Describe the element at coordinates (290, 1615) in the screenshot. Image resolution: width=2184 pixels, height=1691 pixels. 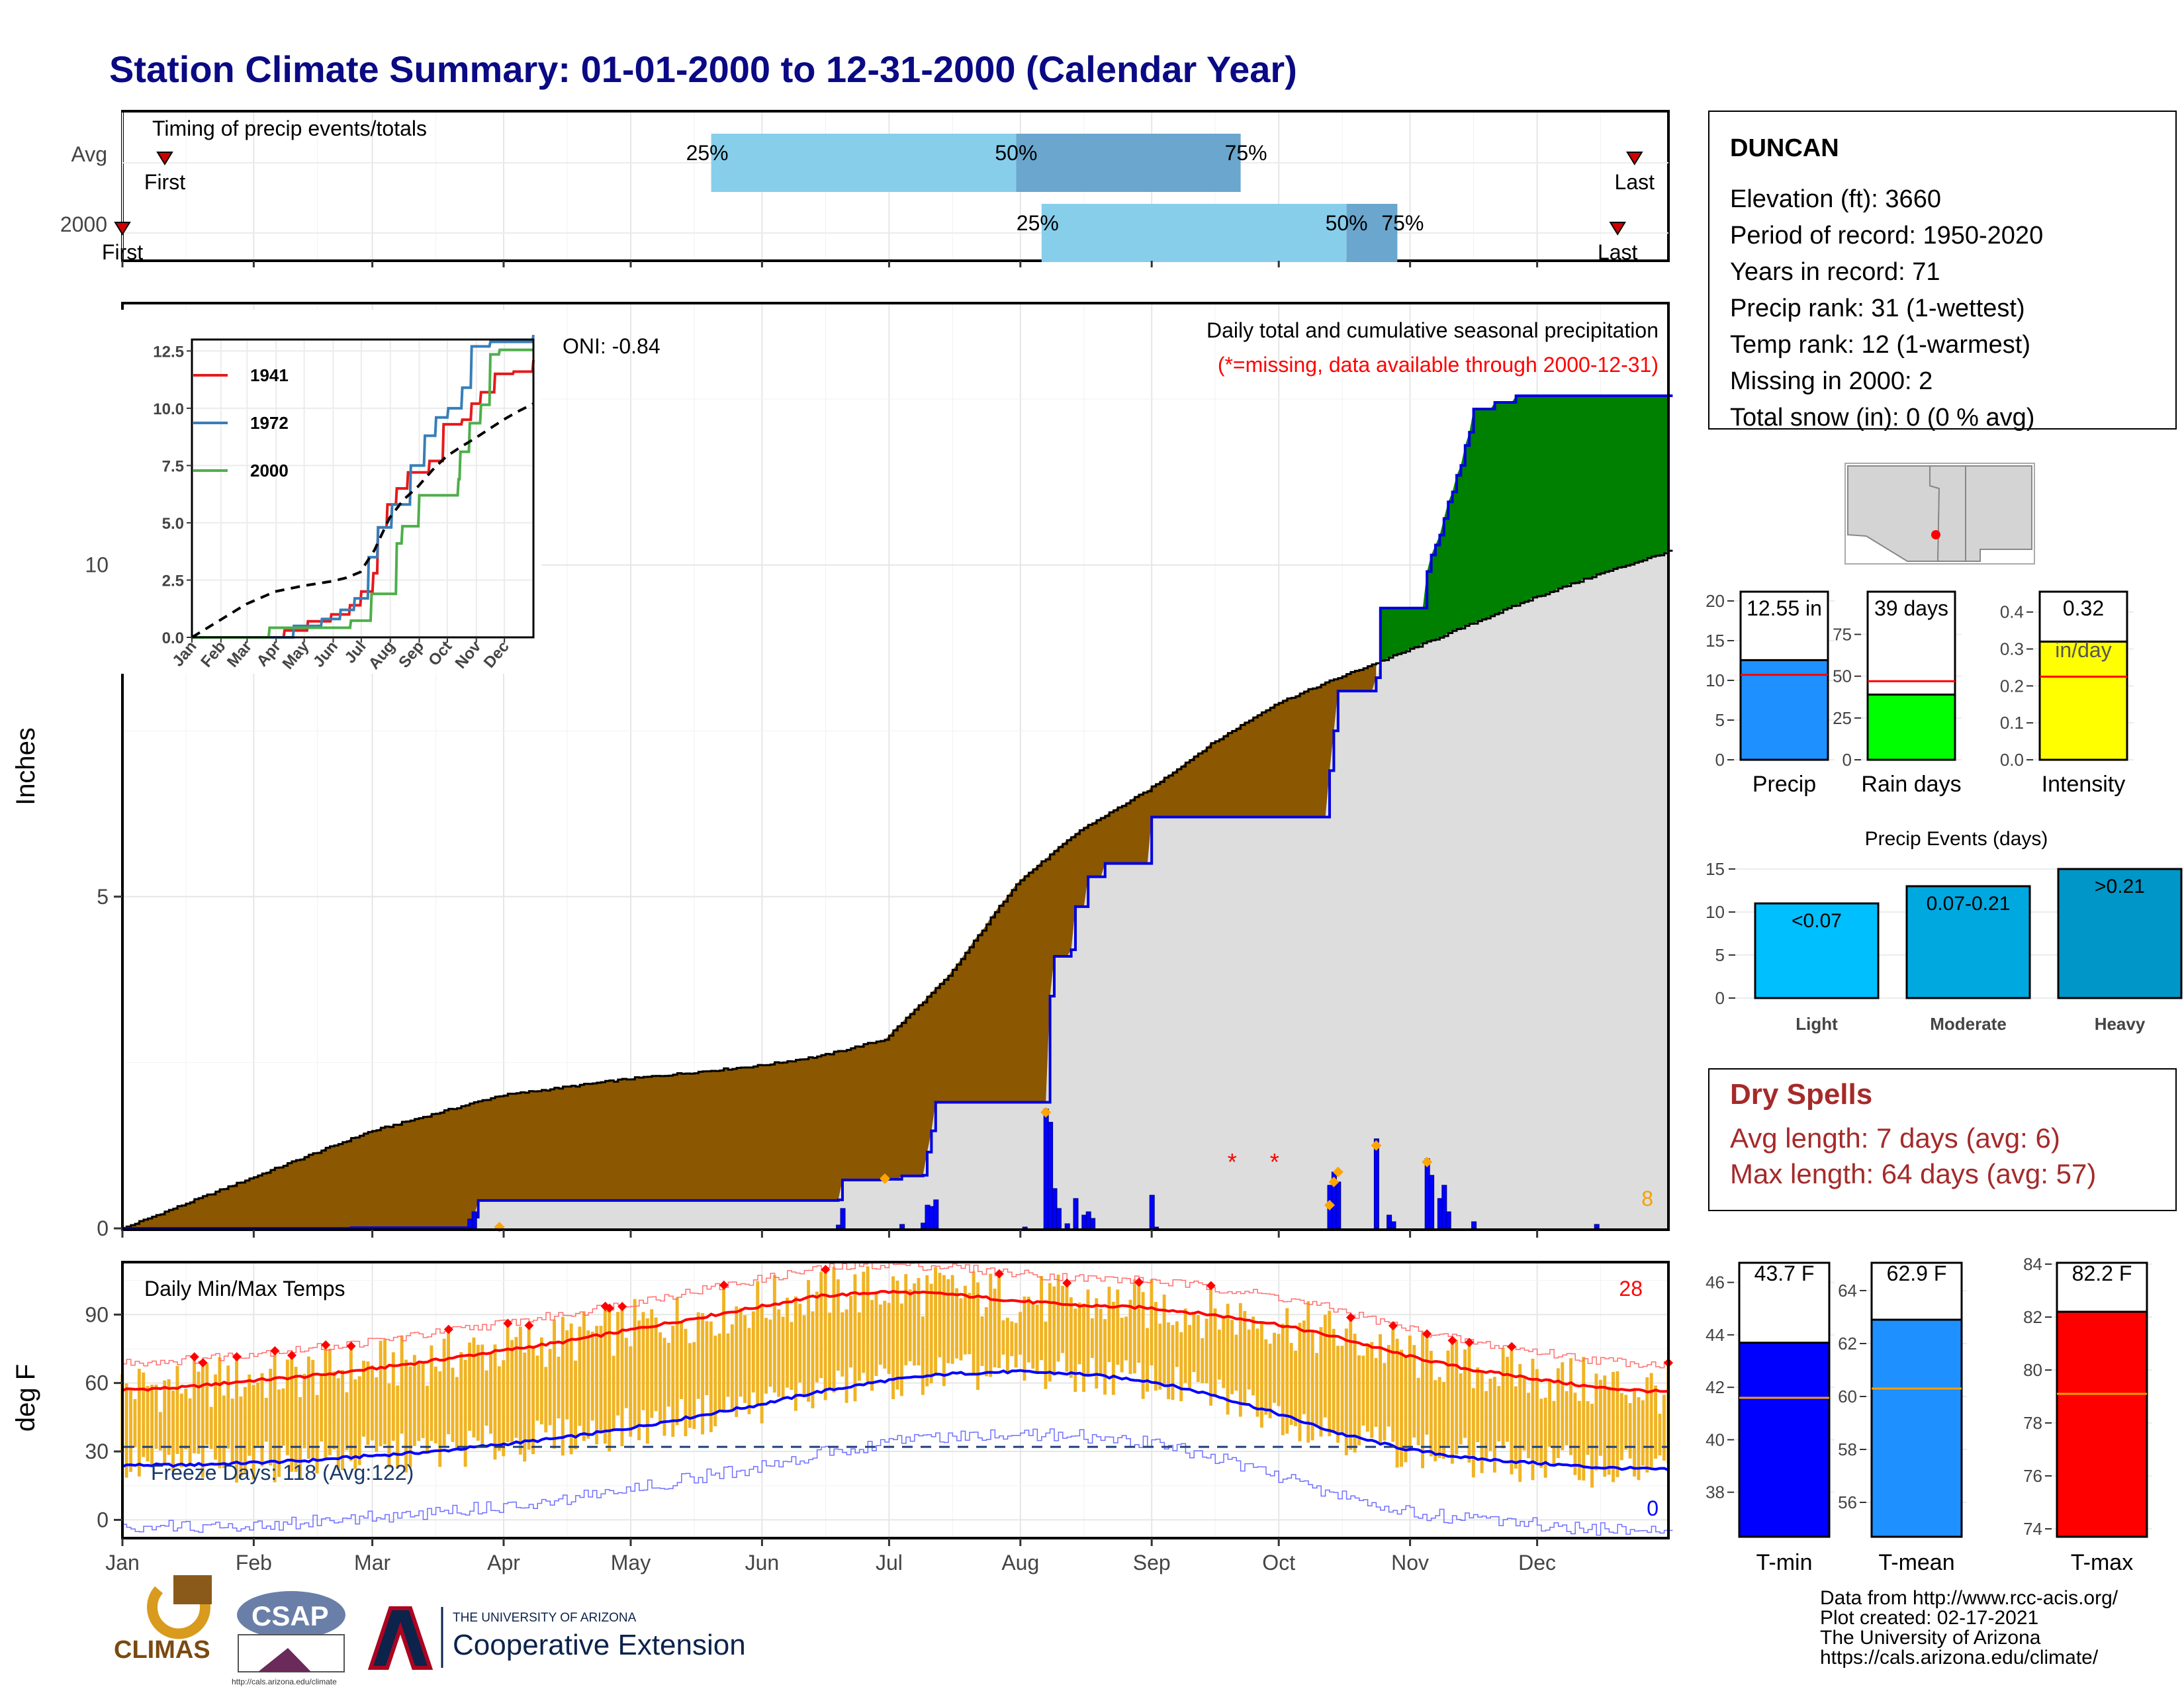
I see `csap-text: CSAP` at that location.